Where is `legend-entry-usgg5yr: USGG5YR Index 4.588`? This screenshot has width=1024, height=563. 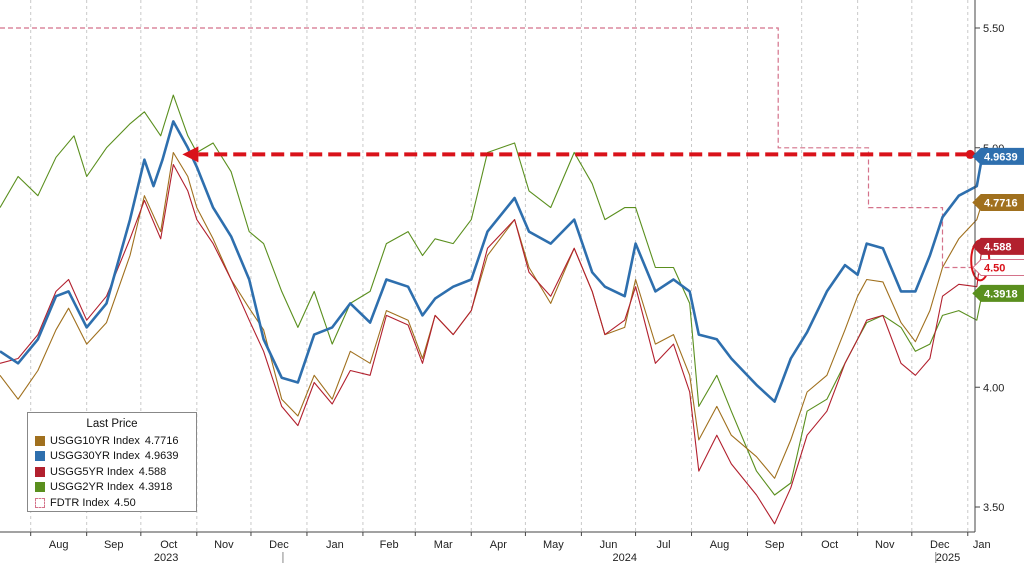
legend-entry-usgg5yr: USGG5YR Index 4.588 is located at coordinates (112, 472).